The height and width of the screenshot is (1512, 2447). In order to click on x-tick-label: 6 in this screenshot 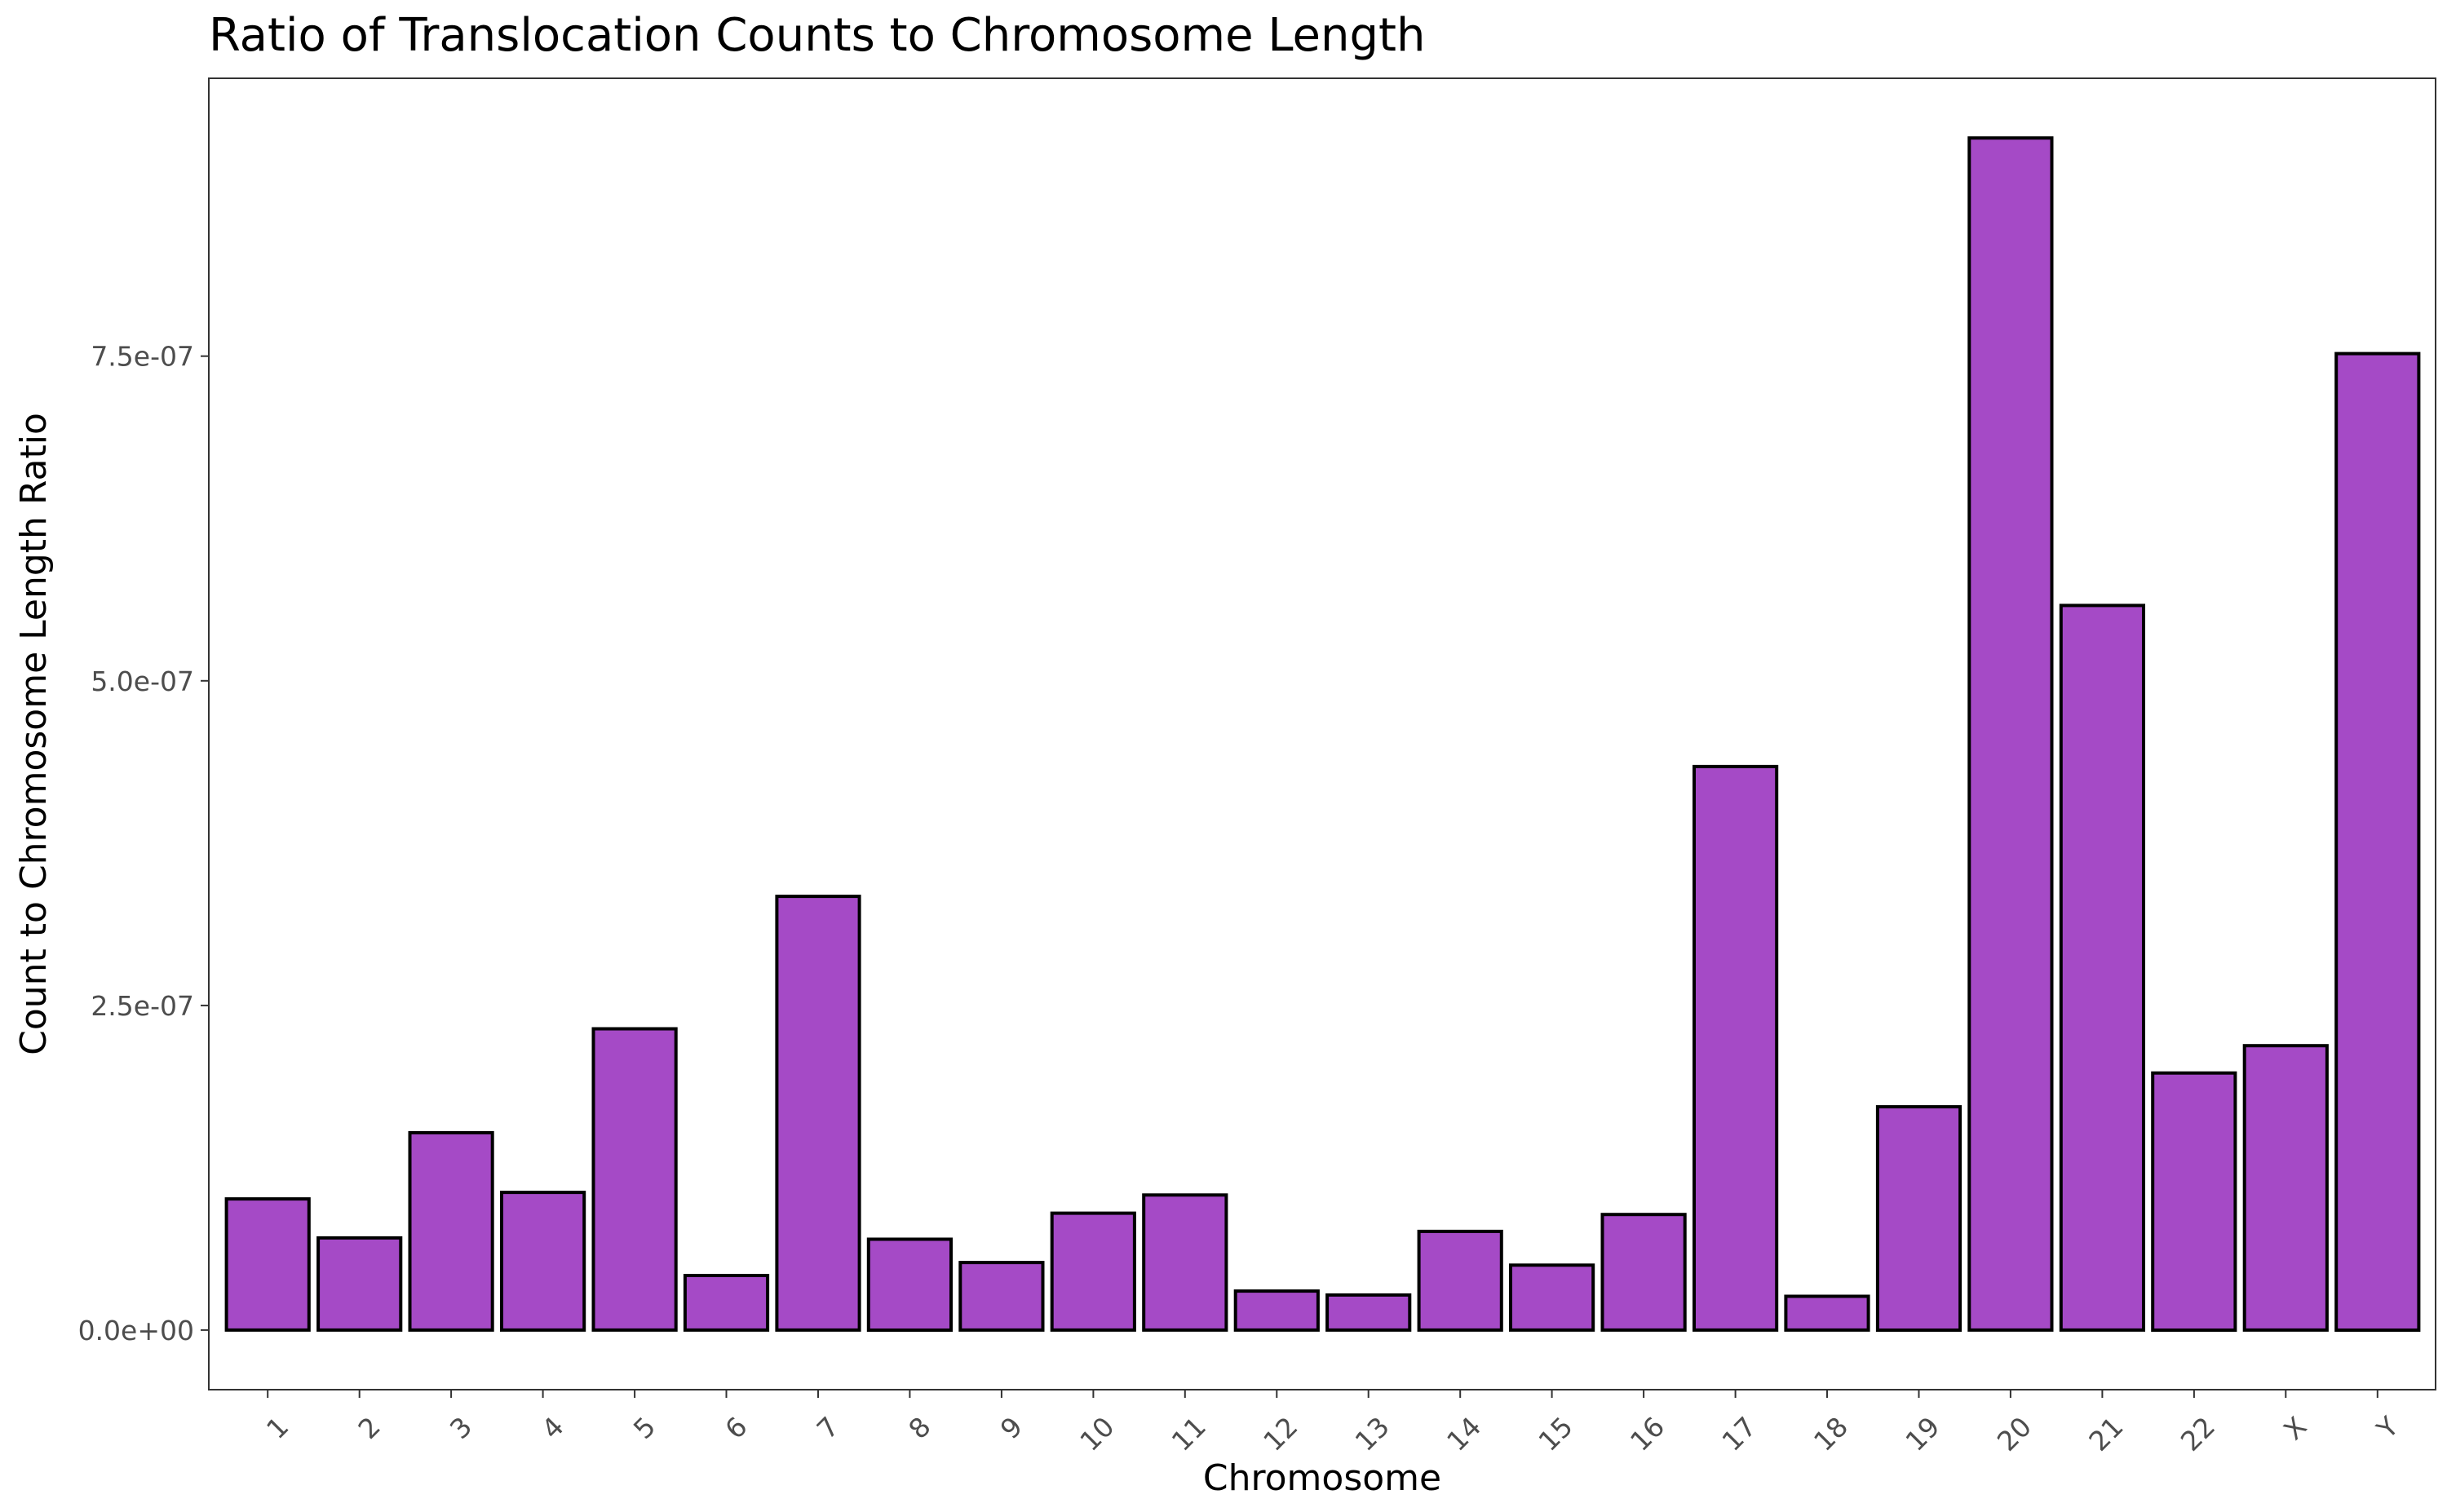, I will do `click(736, 1428)`.